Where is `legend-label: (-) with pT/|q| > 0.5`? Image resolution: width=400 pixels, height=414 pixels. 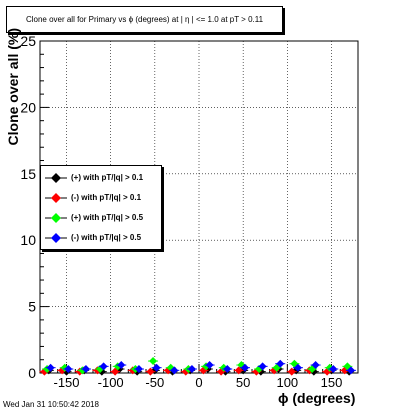
legend-label: (-) with pT/|q| > 0.5 is located at coordinates (106, 237).